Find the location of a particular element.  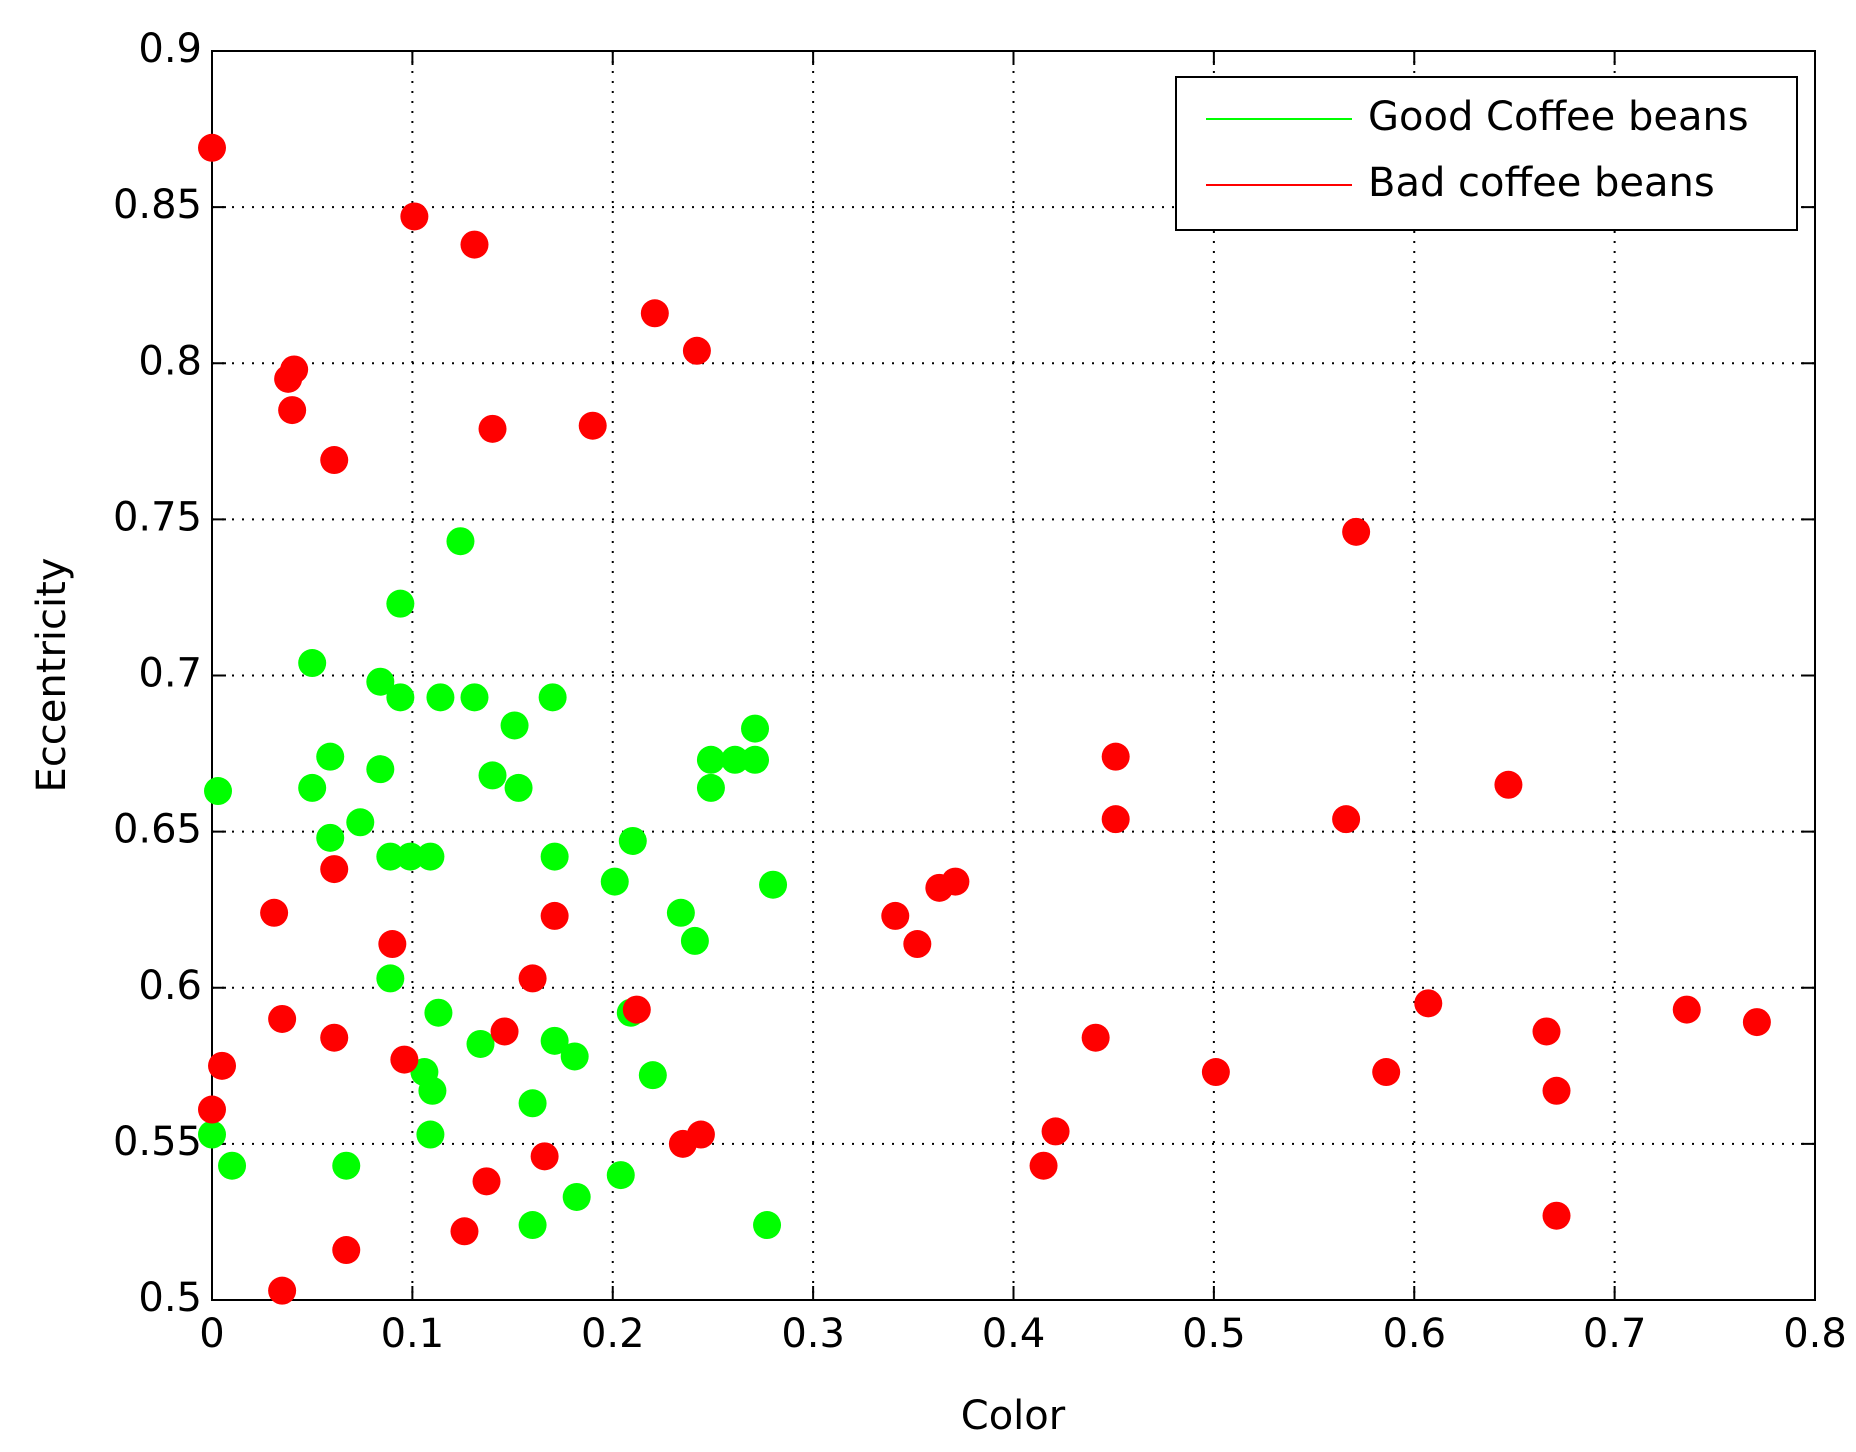

y-tick-label: 0.7 is located at coordinates (170, 674).